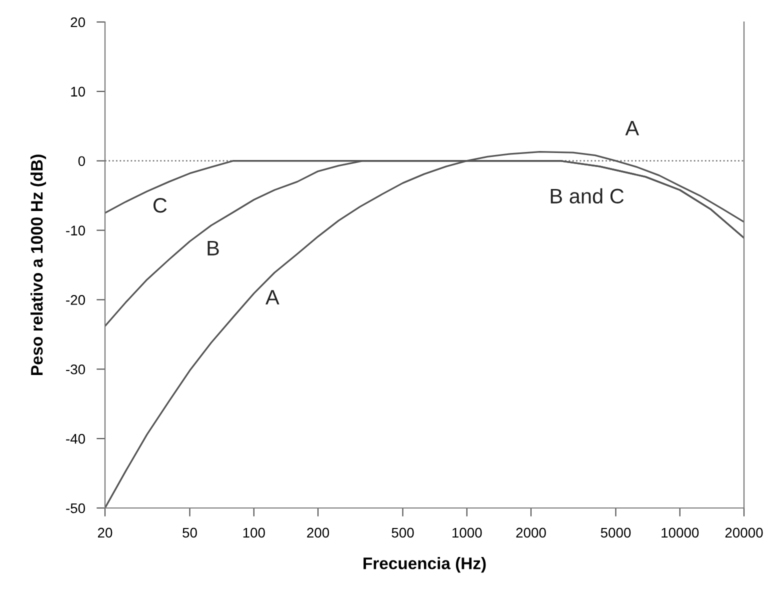 This screenshot has height=590, width=775. Describe the element at coordinates (425, 565) in the screenshot. I see `x-axis-title: Frecuencia (Hz)` at that location.